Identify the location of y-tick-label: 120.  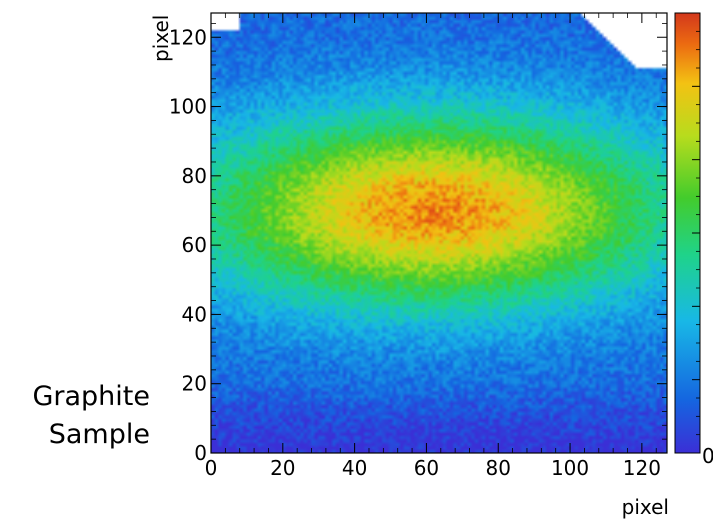
(188, 37).